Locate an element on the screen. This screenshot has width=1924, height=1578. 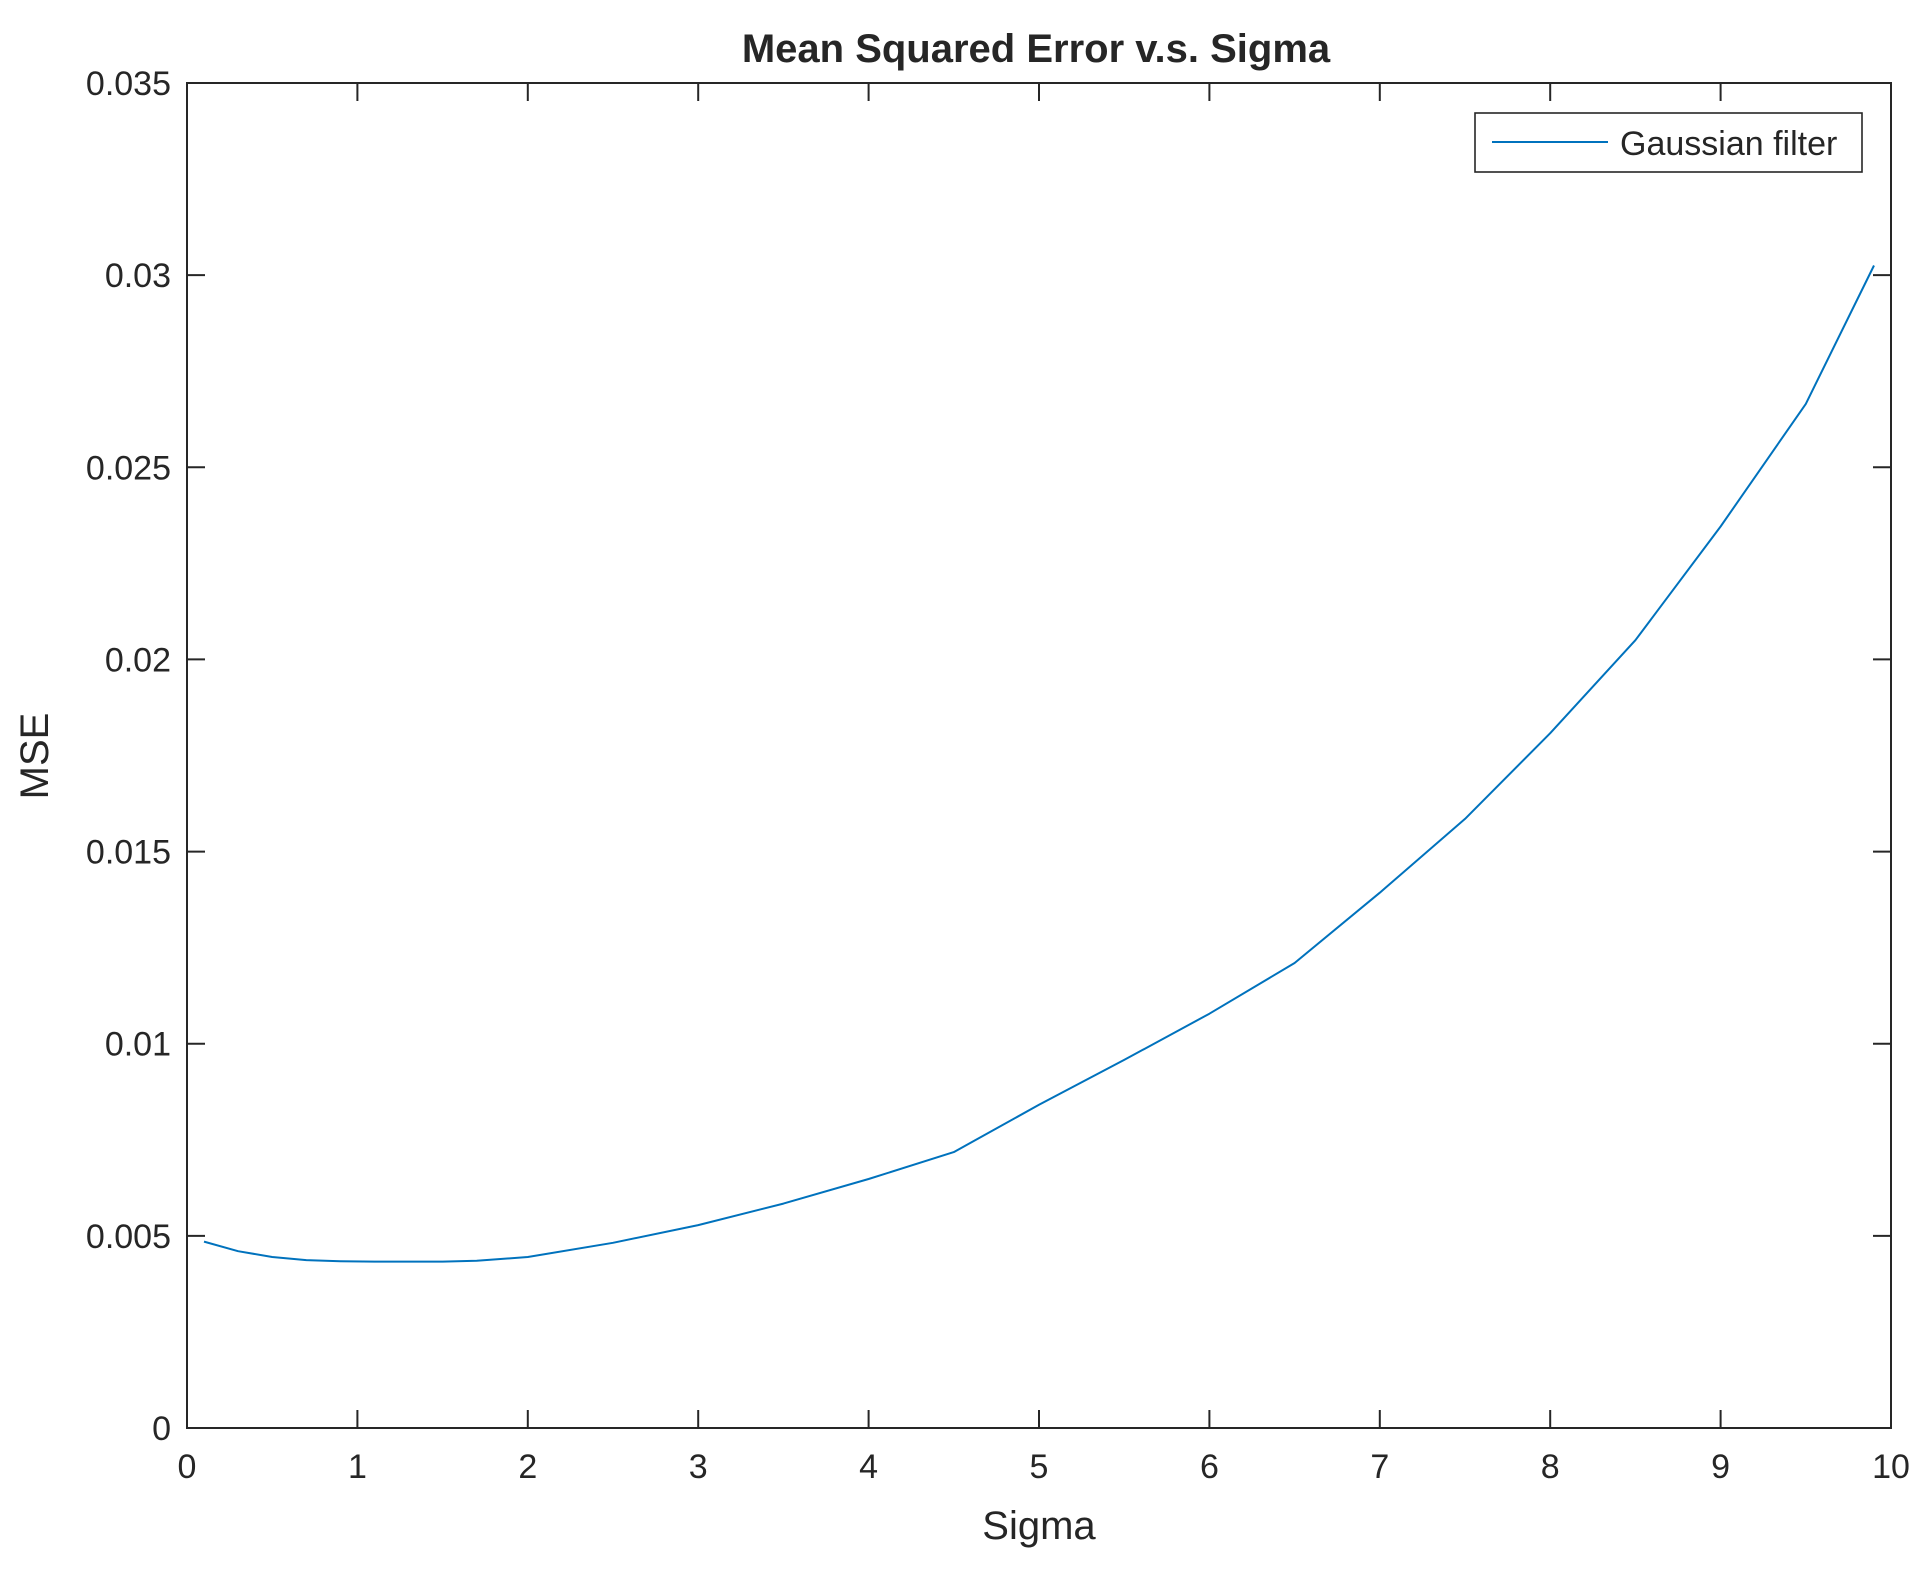
y-tick-label: 0.025 is located at coordinates (128, 468).